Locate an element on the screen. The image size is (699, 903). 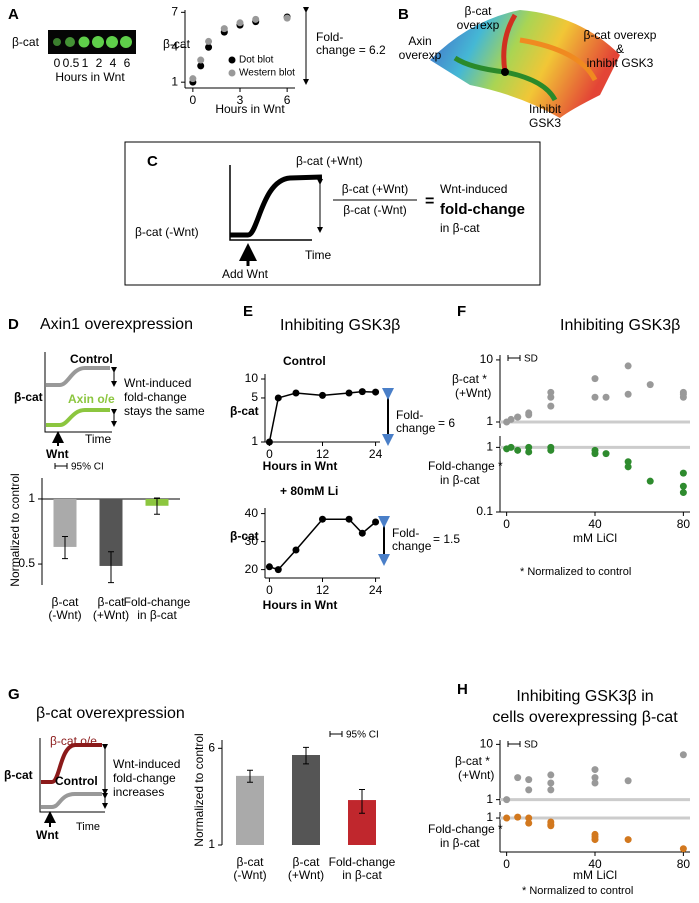
y-label: (+Wnt) is located at coordinates (476, 775).